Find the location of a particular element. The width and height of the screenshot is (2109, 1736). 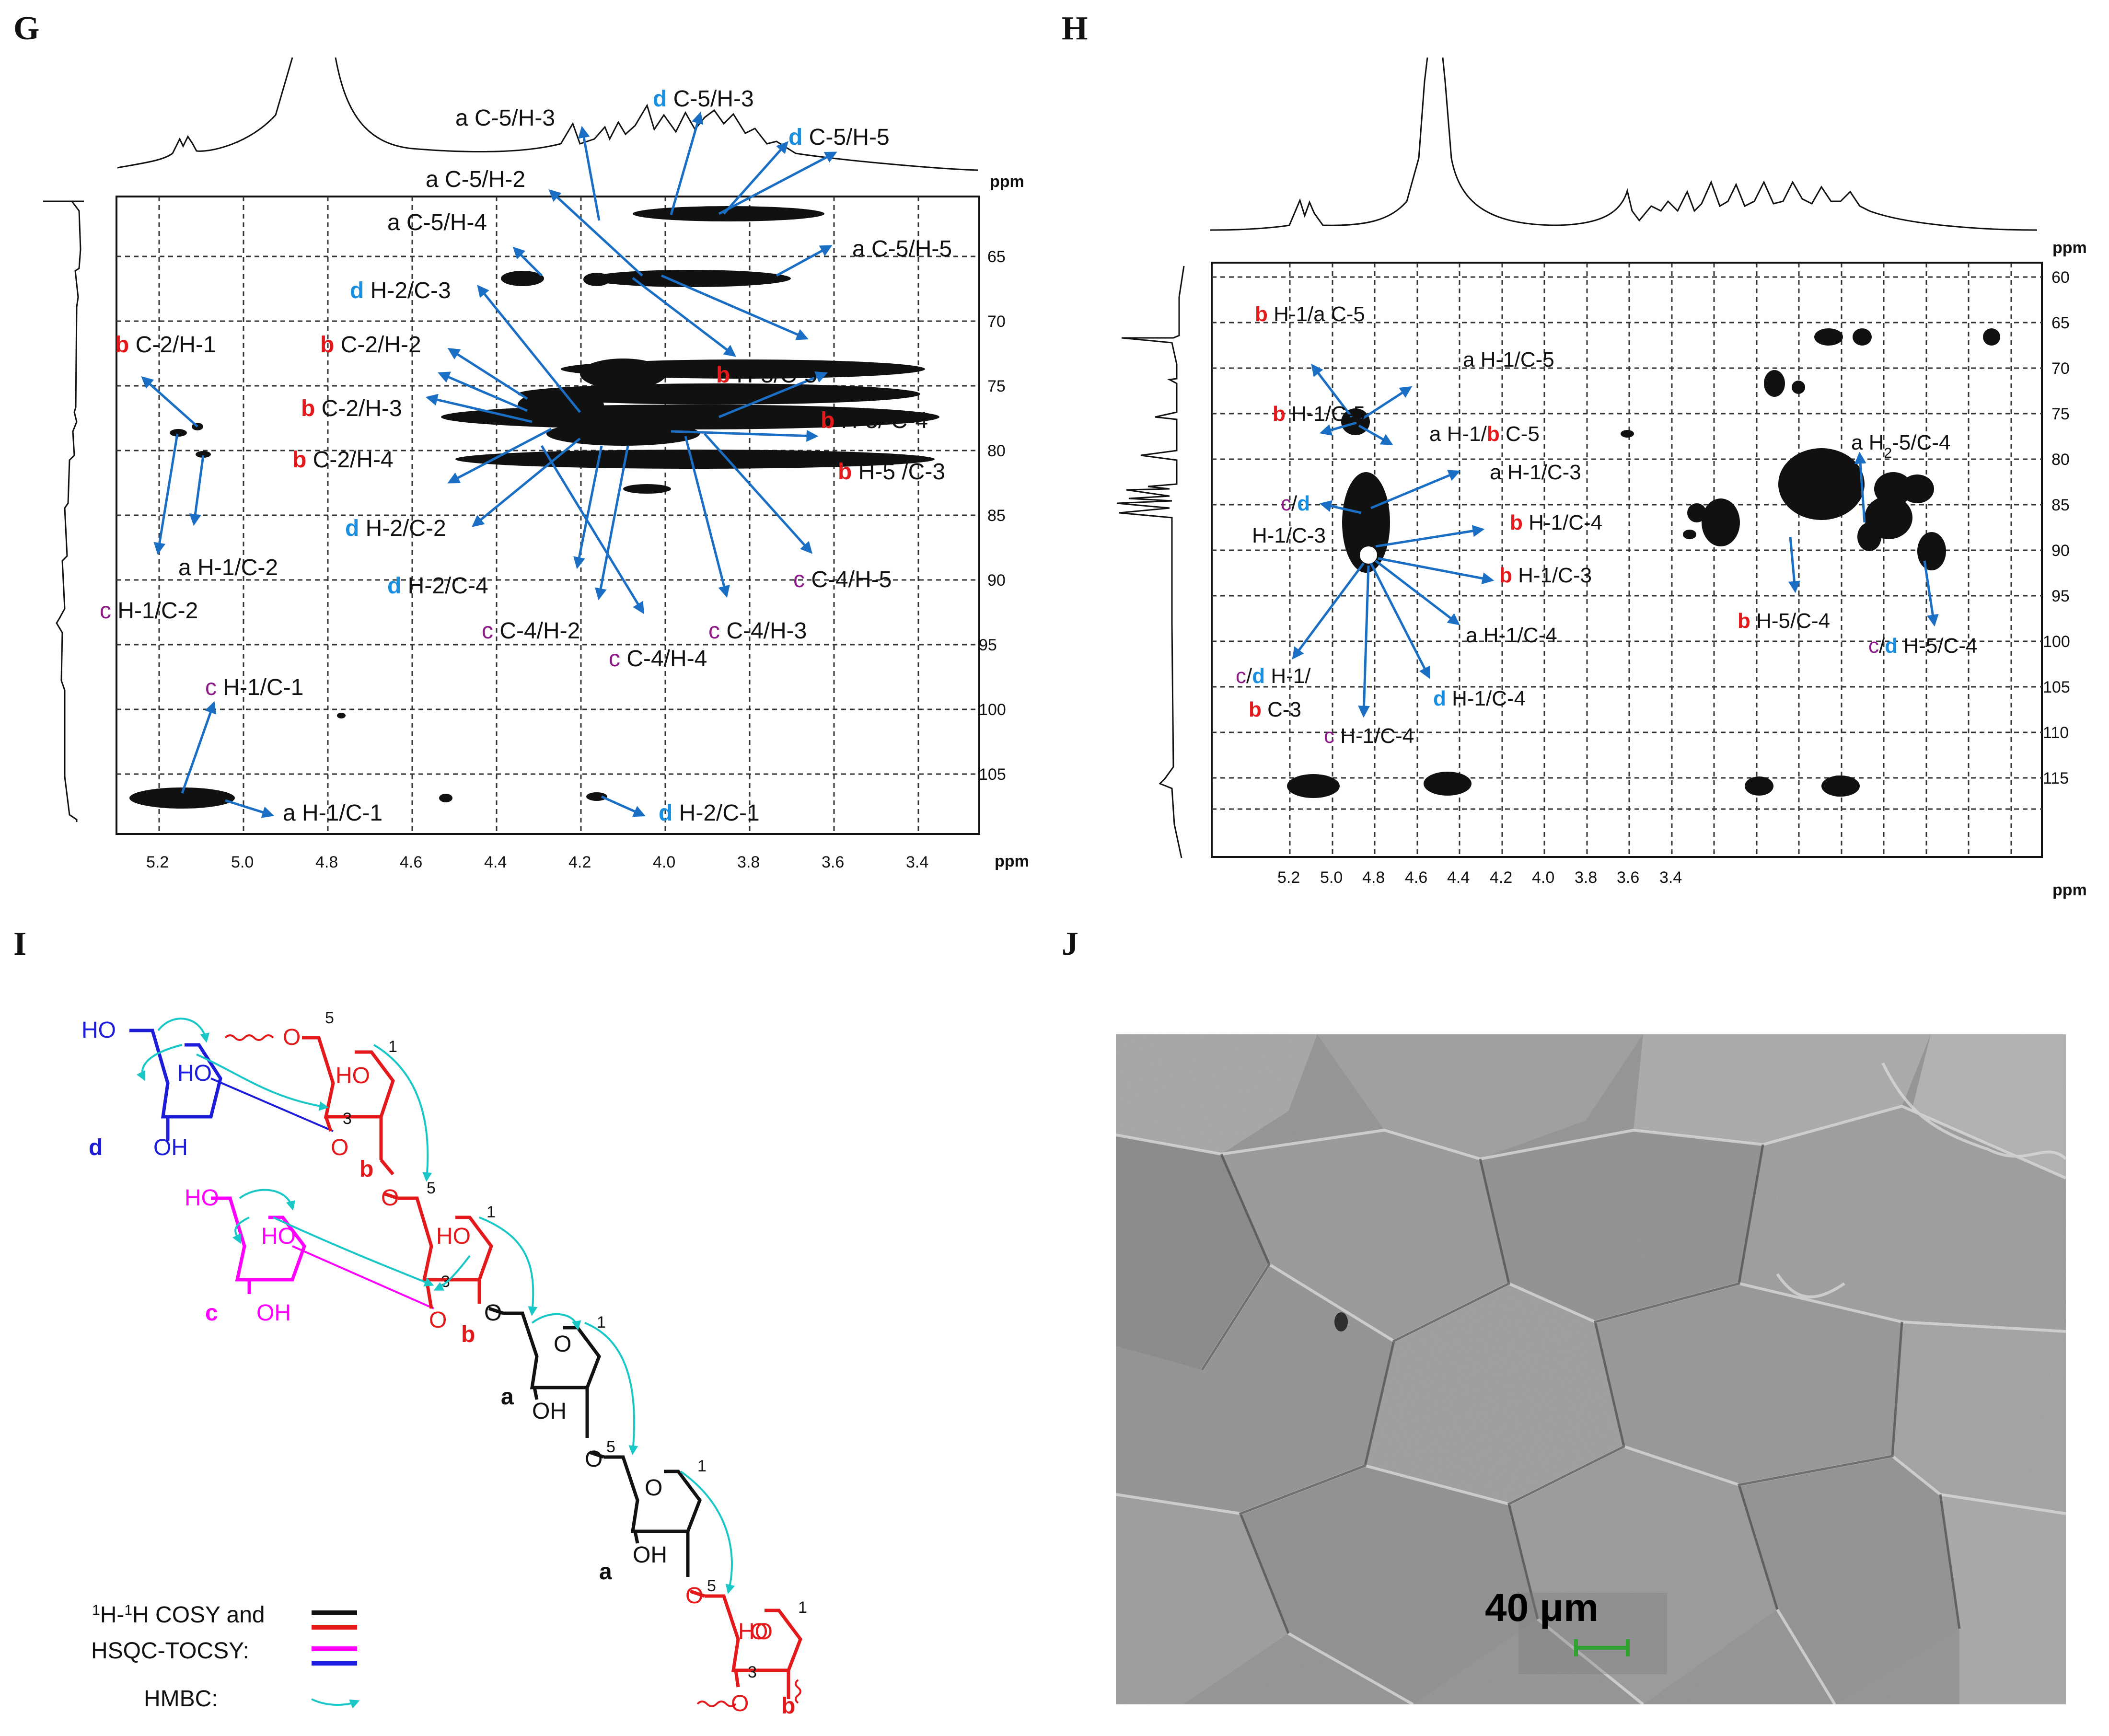

h-grid-vertical is located at coordinates (1650, 560).